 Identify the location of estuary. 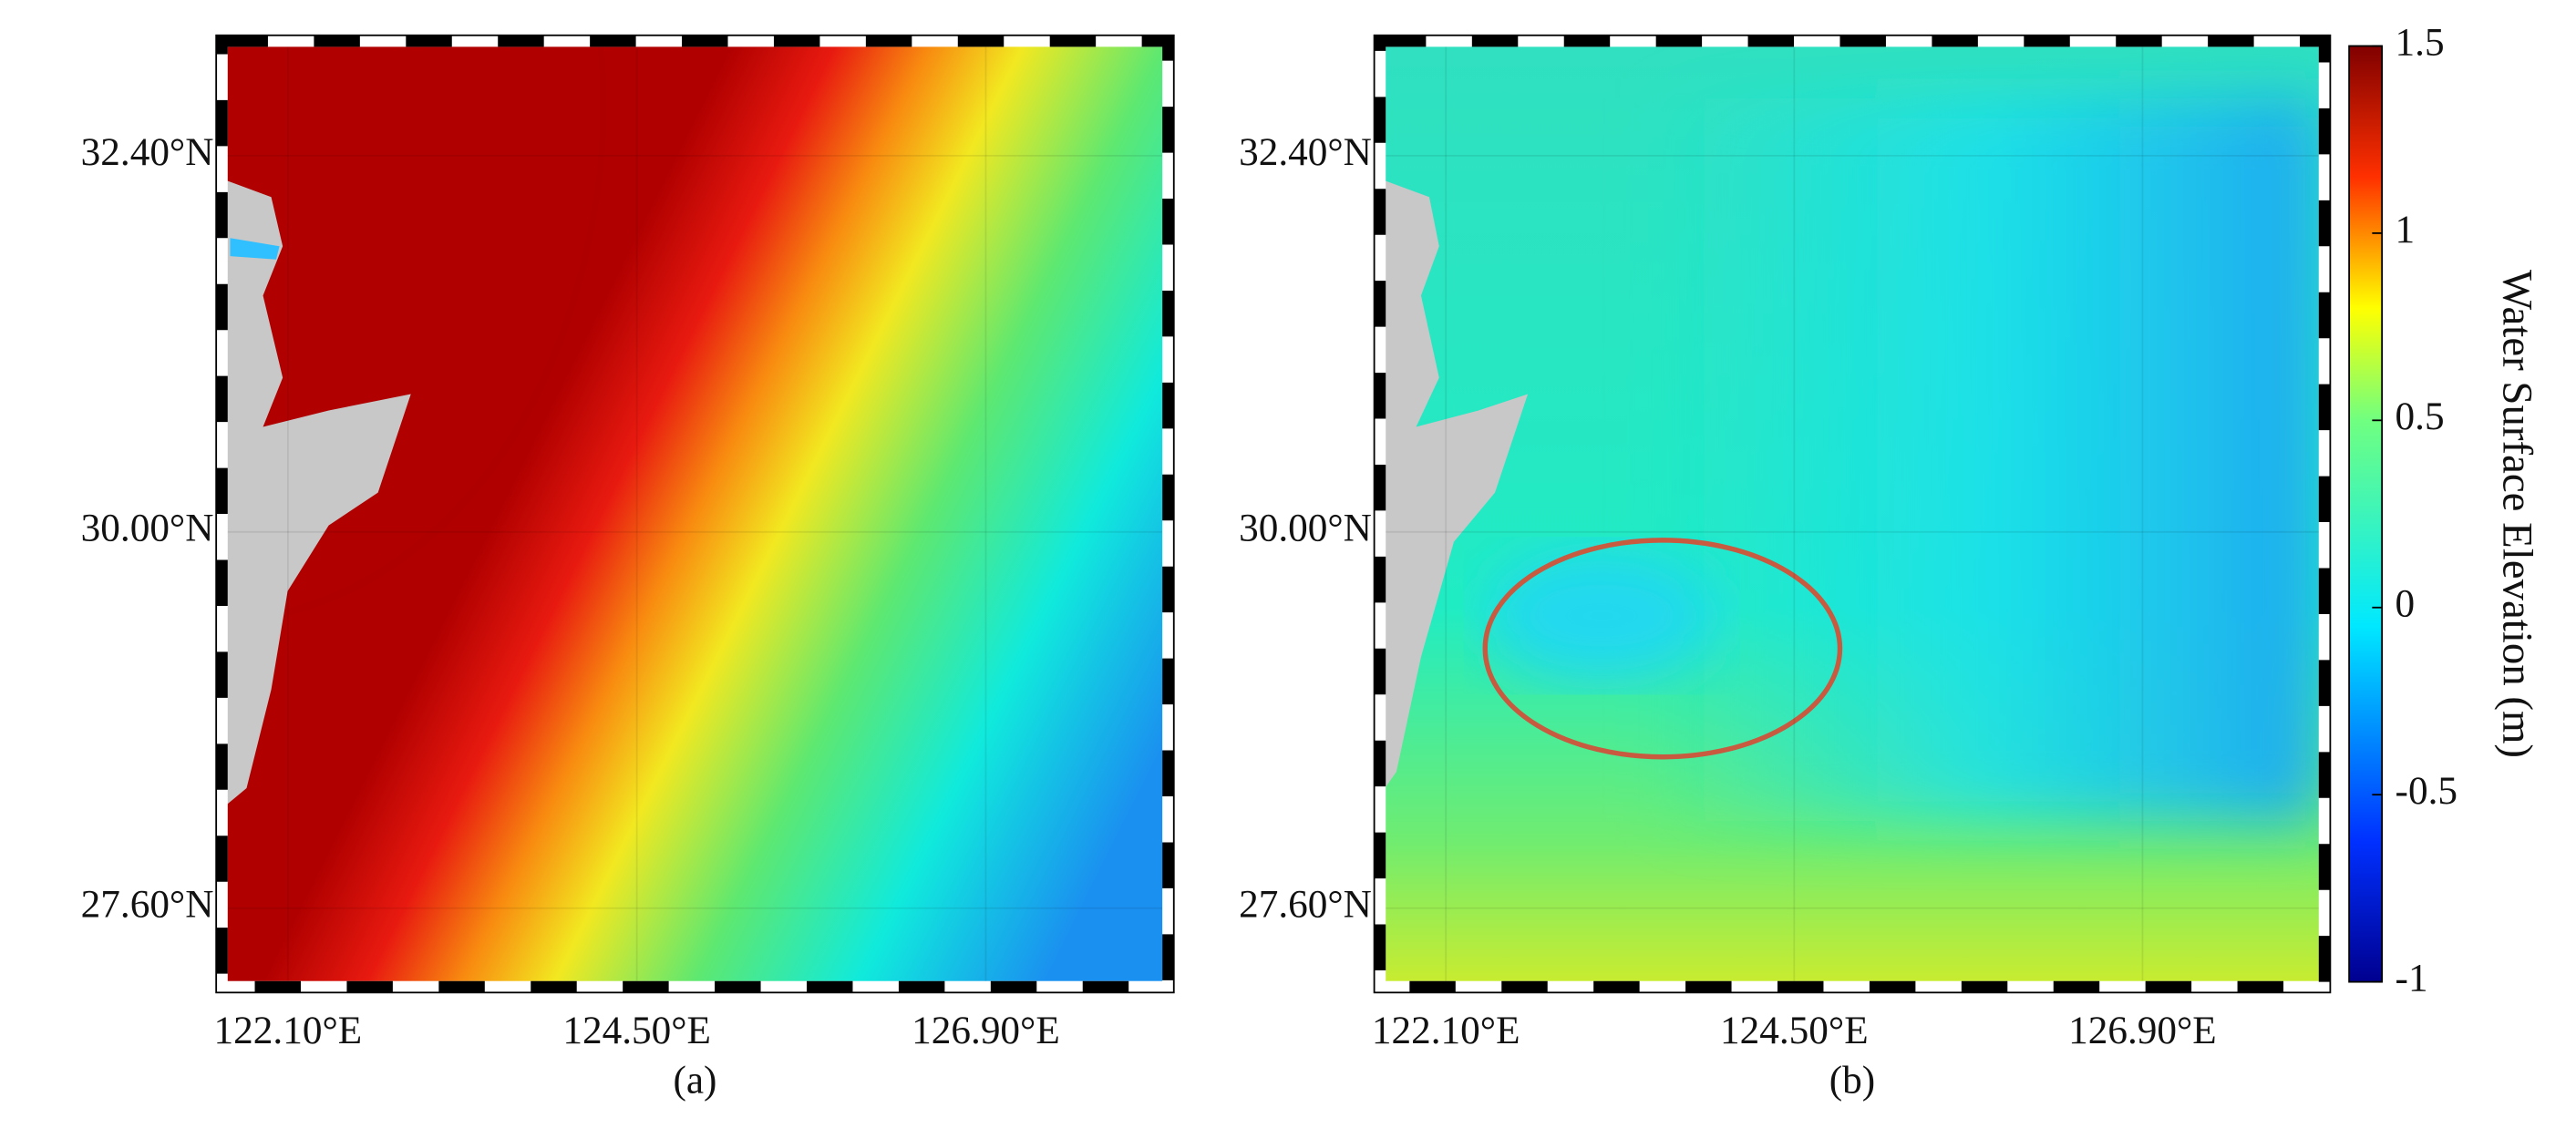
(255, 249).